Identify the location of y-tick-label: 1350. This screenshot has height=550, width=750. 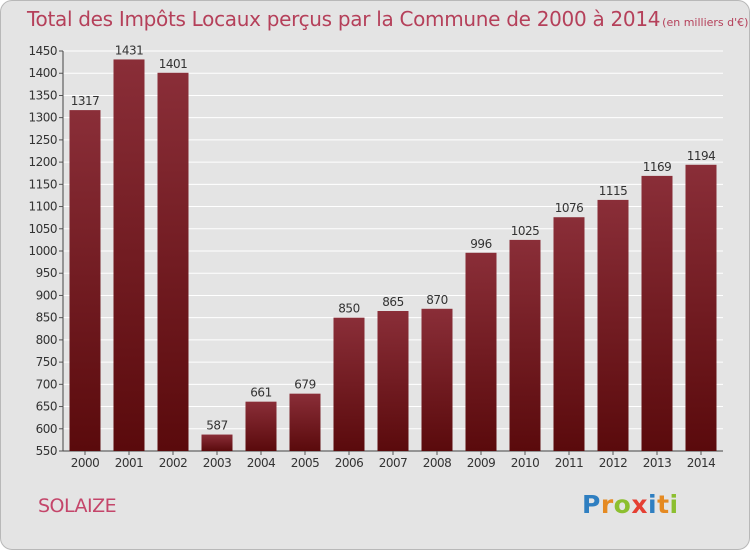
(42, 95).